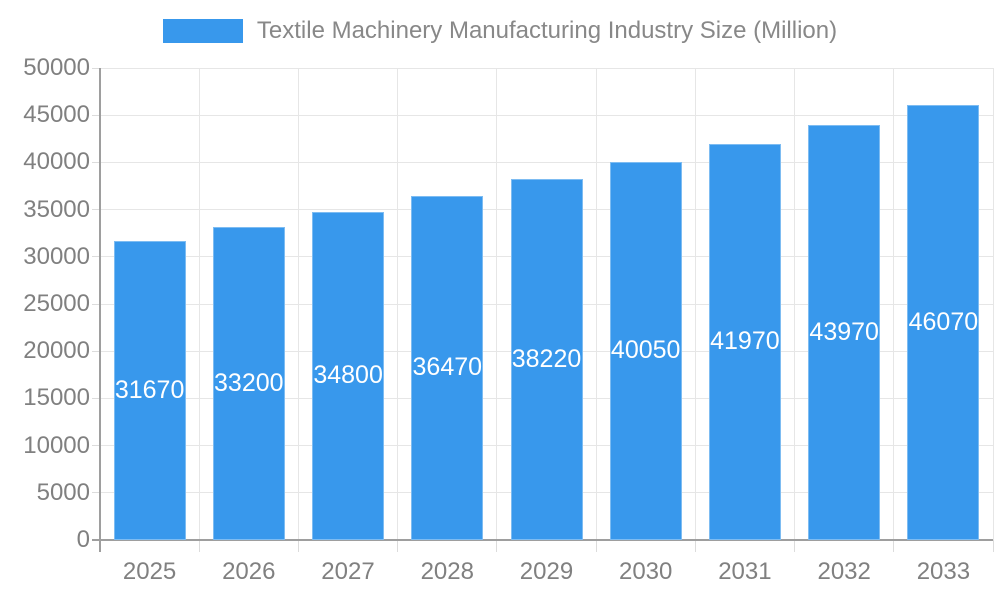 The height and width of the screenshot is (600, 1000). I want to click on y-axis-label: 10000, so click(56, 445).